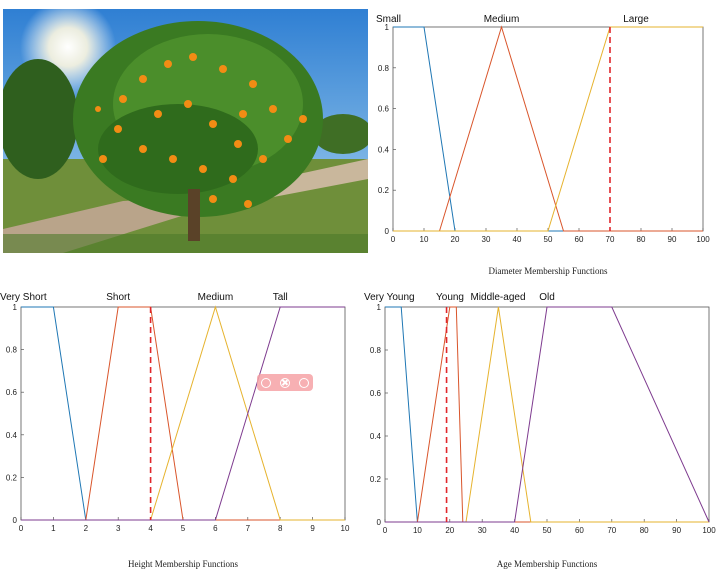 This screenshot has width=724, height=576. Describe the element at coordinates (266, 382) in the screenshot. I see `zoom-in-icon` at that location.